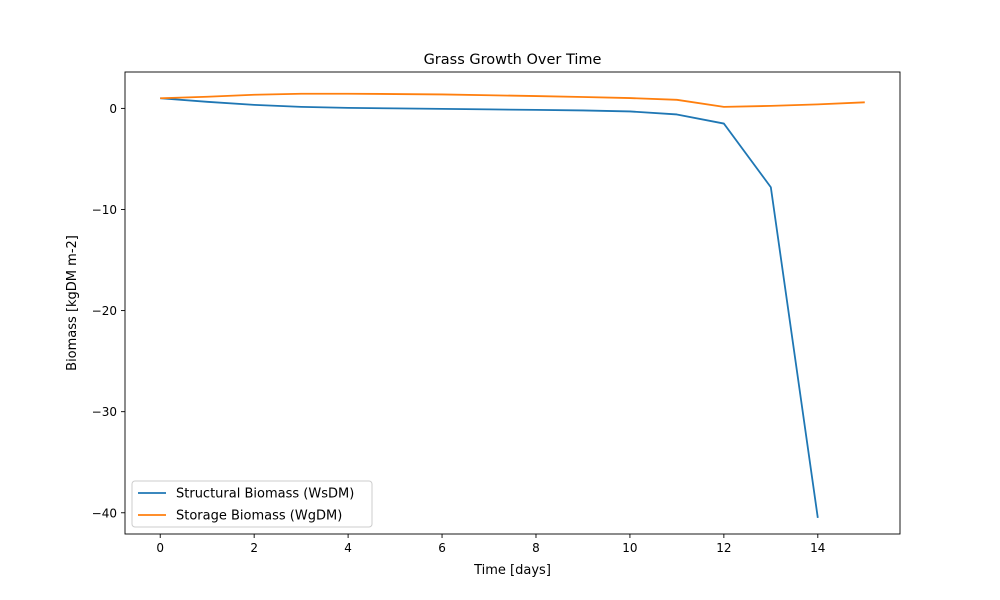  Describe the element at coordinates (259, 516) in the screenshot. I see `legend-label-storage: Storage Biomass (WgDM)` at that location.